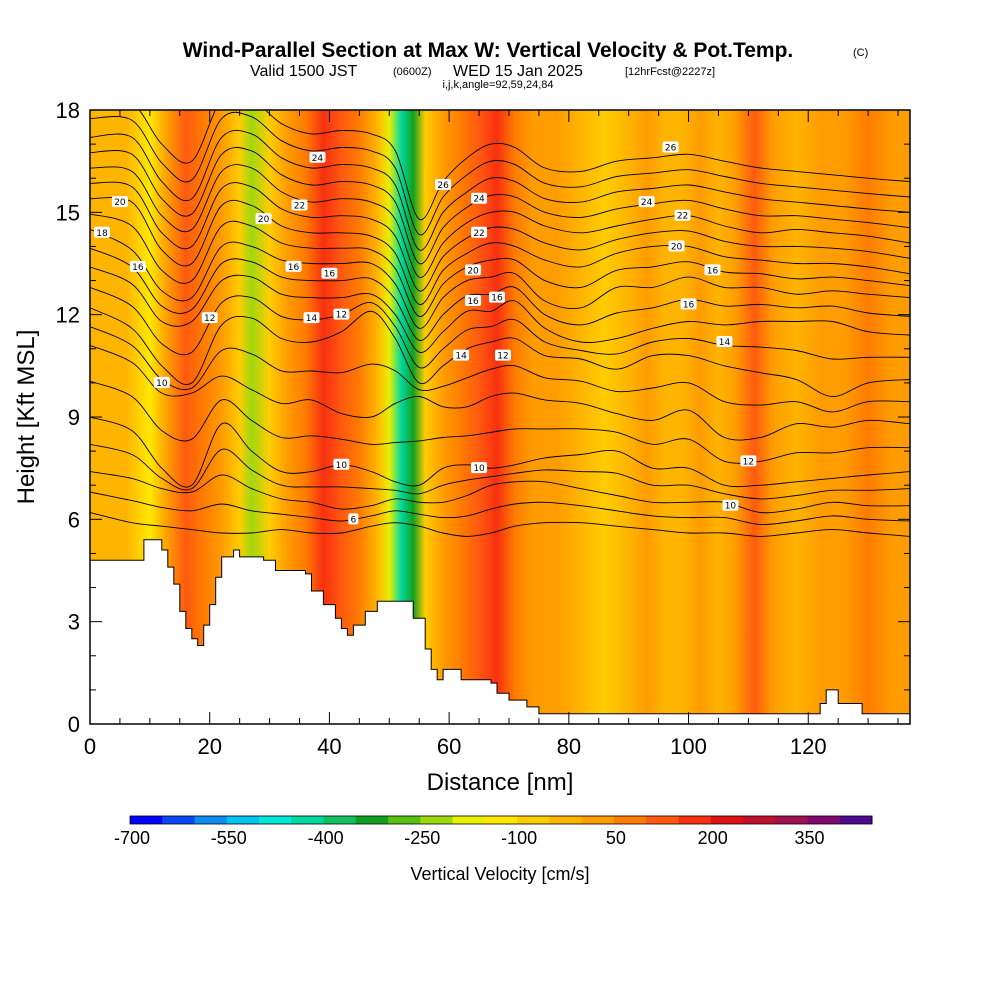 This screenshot has height=1000, width=1000. I want to click on colorbar-frame, so click(501, 820).